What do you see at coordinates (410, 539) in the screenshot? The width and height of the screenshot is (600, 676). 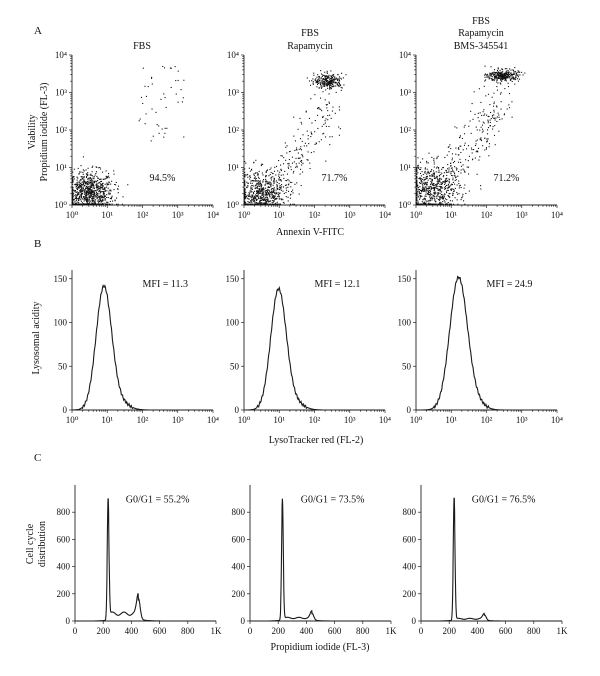 I see `y-tick-label: 600` at bounding box center [410, 539].